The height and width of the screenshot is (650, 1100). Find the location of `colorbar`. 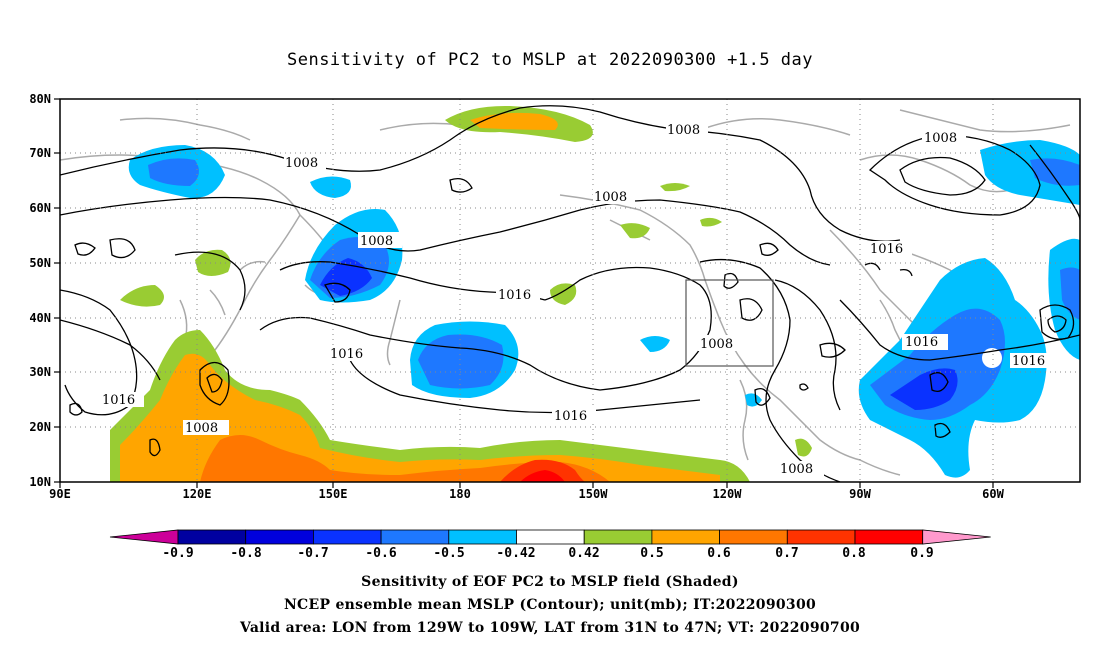

colorbar is located at coordinates (550, 537).